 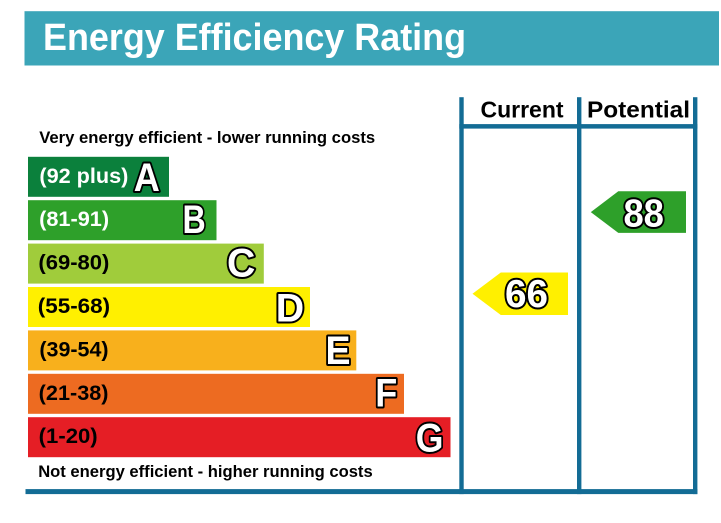 I want to click on svg-text: B, so click(x=194, y=220).